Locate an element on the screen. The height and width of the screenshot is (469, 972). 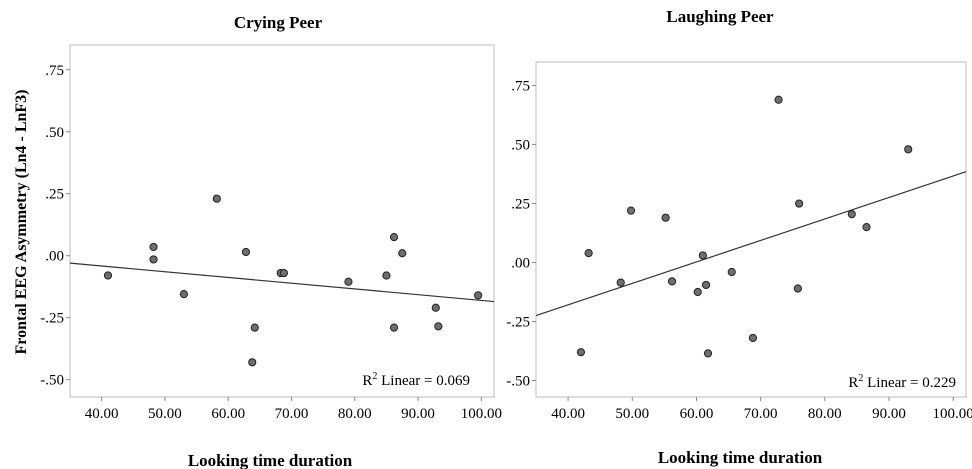
r2-value: Linear = 0.229 is located at coordinates (909, 383).